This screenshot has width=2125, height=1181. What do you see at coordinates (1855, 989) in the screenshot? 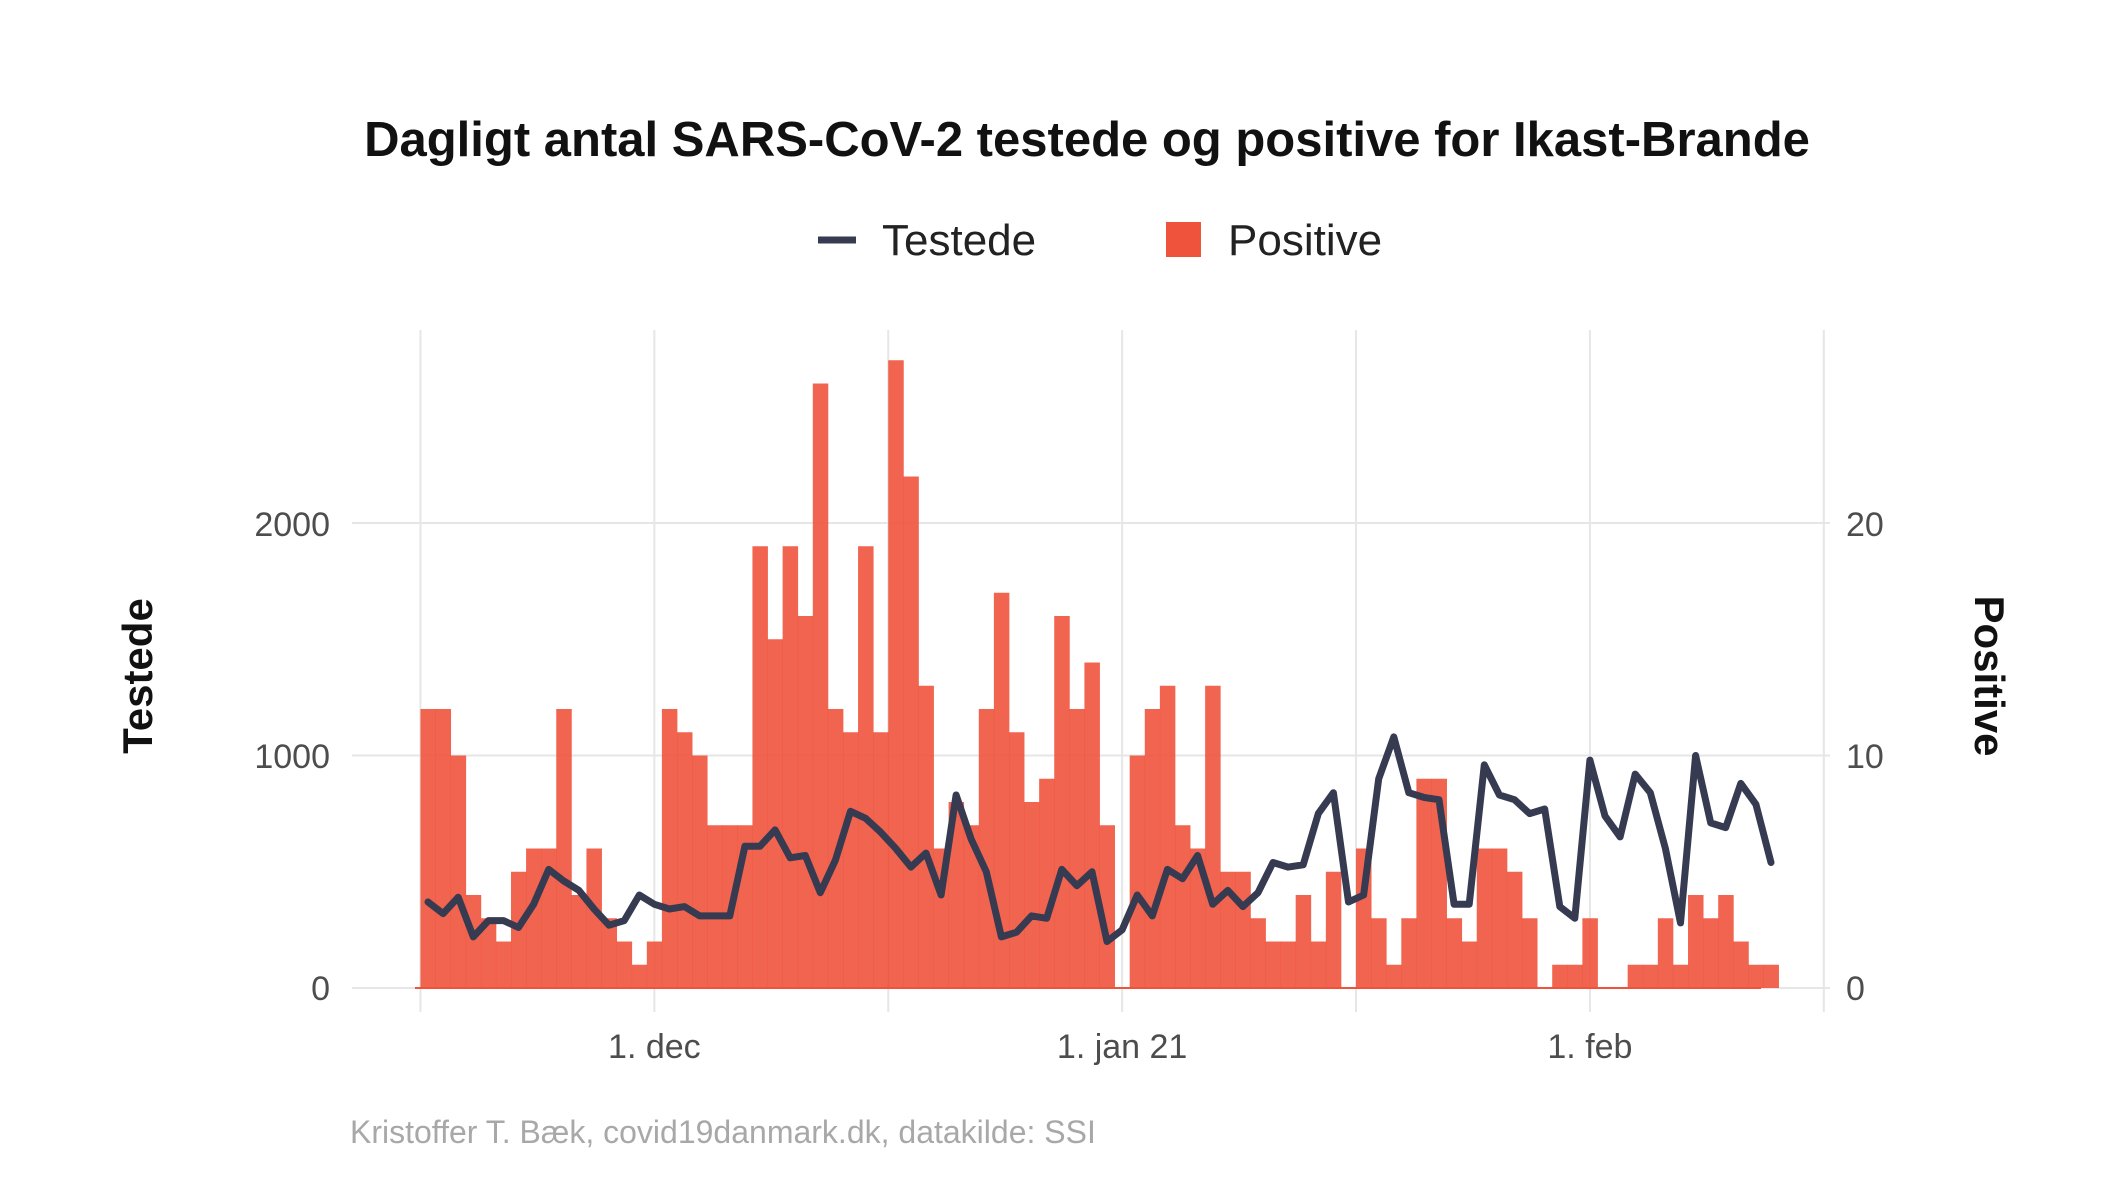
I see `y-right-tick-0: 0` at bounding box center [1855, 989].